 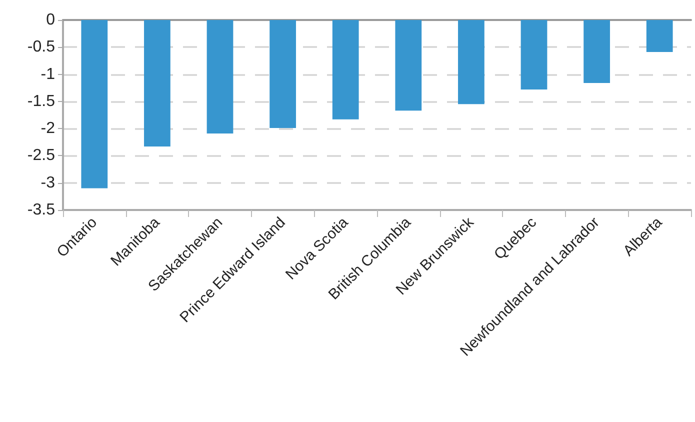 I want to click on y-tick-label: -2, so click(x=48, y=129).